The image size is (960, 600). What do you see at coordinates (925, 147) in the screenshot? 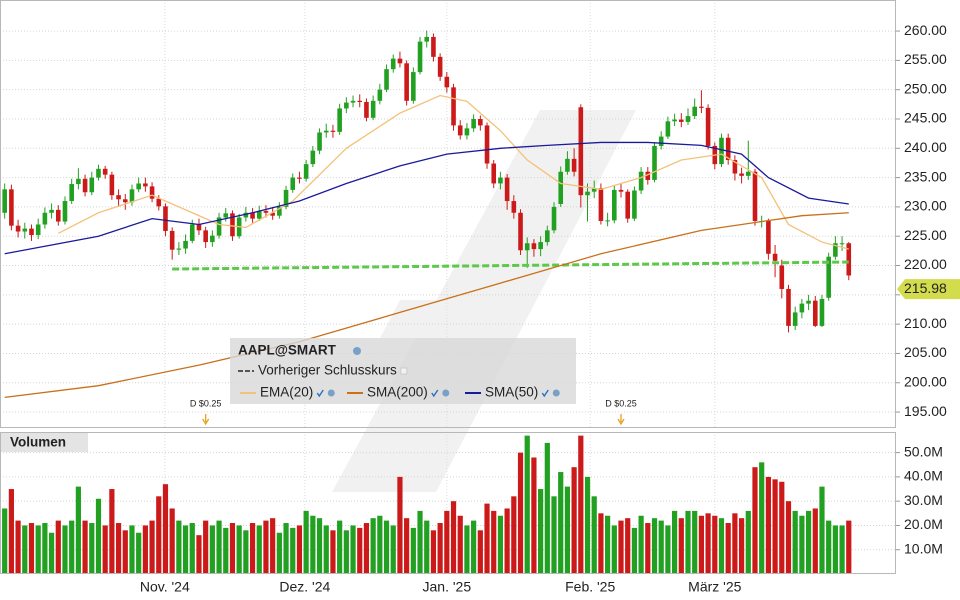
I see `y-tick-label: 240.00` at bounding box center [925, 147].